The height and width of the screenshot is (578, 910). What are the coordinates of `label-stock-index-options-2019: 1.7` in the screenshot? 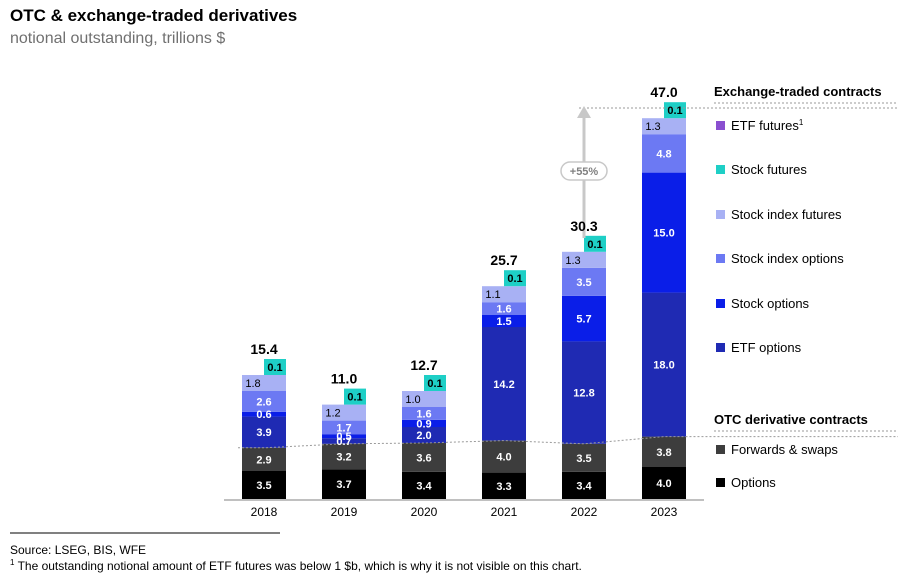 It's located at (343, 428).